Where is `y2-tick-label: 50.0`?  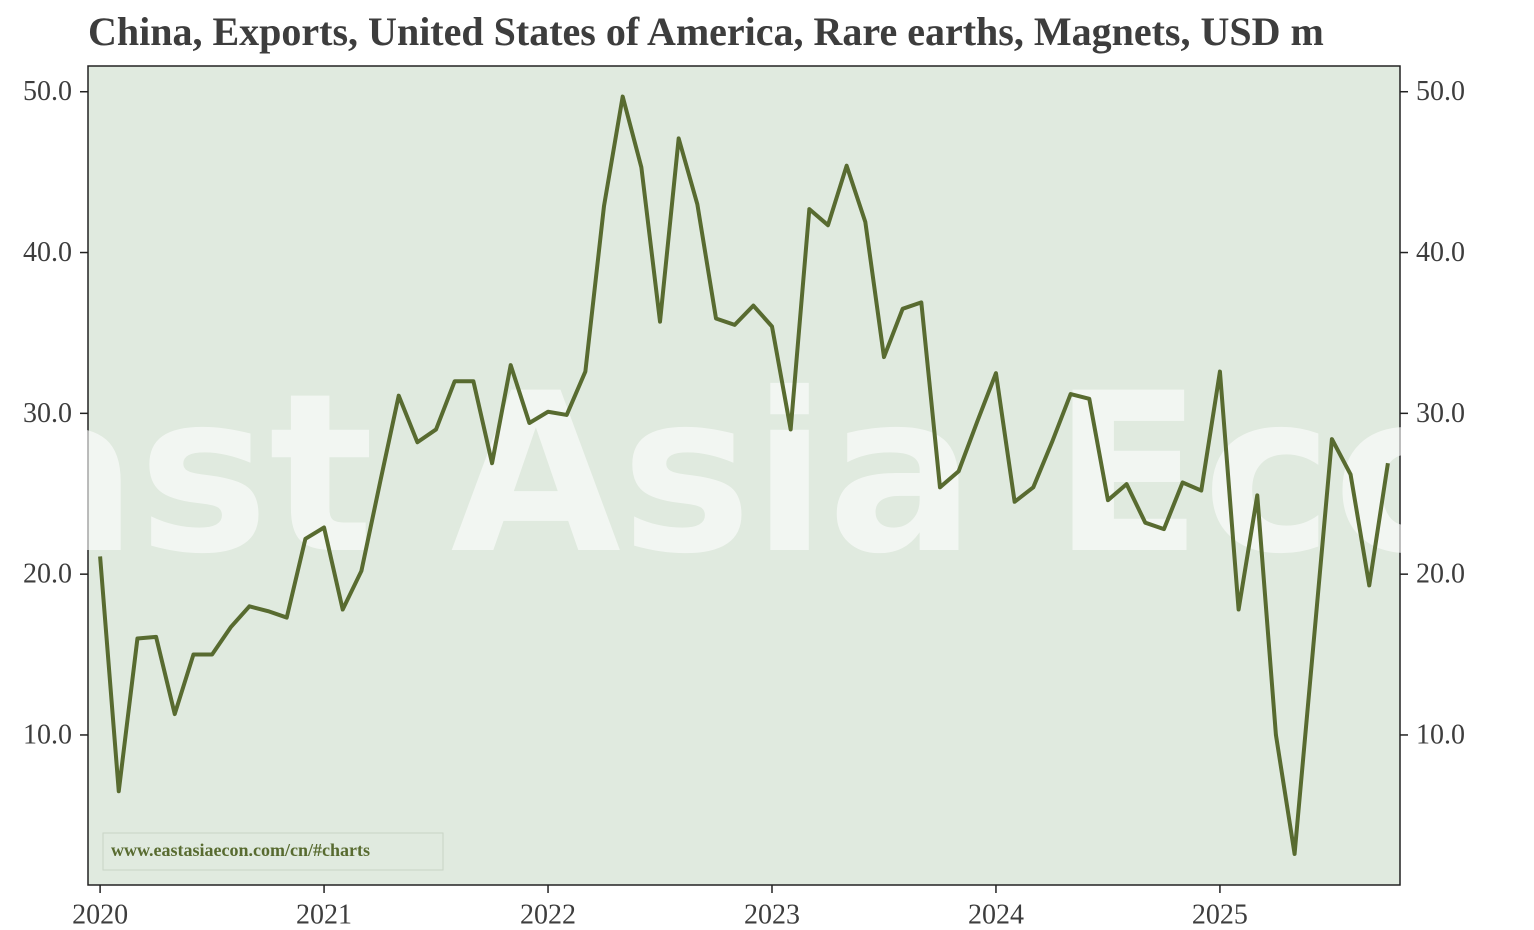
y2-tick-label: 50.0 is located at coordinates (1440, 91).